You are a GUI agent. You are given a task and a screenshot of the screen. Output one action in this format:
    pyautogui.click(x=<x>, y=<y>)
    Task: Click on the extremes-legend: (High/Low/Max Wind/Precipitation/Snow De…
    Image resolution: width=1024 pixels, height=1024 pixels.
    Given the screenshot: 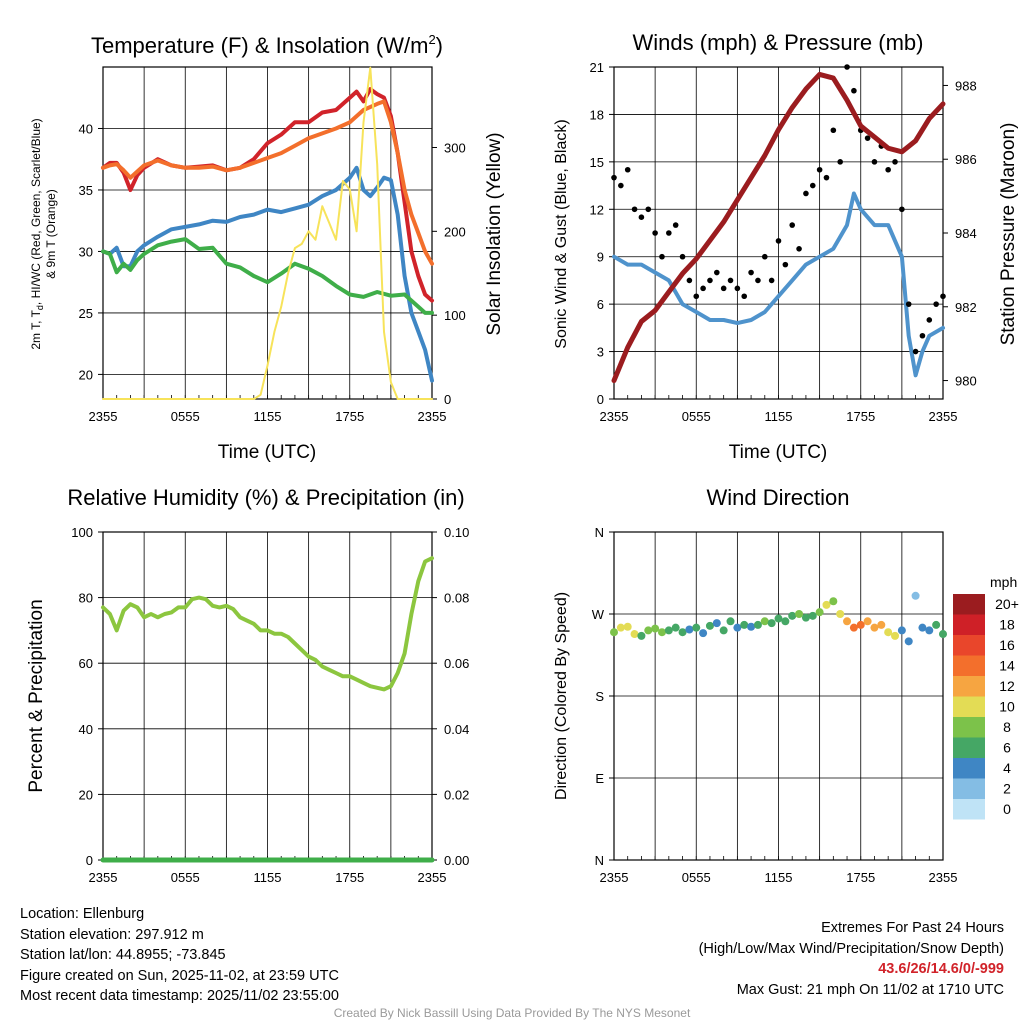 What is the action you would take?
    pyautogui.click(x=851, y=948)
    